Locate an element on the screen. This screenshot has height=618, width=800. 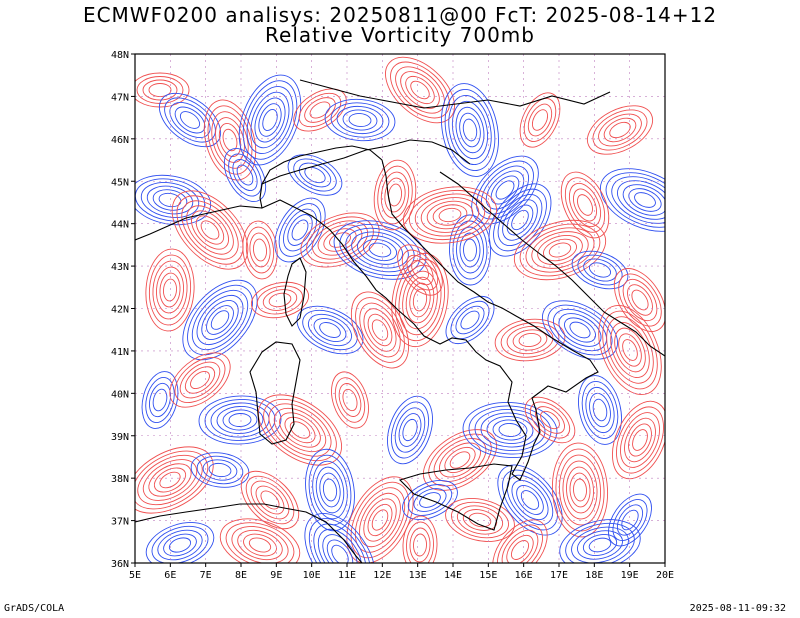
border-central is located at coordinates (455, 94).